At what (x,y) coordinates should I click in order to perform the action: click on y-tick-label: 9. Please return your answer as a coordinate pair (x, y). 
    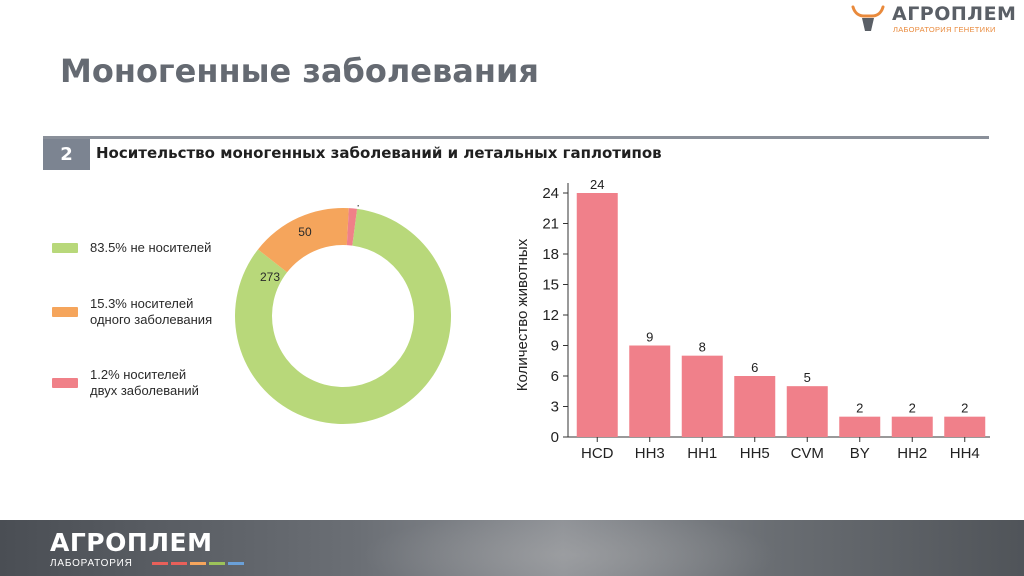
    Looking at the image, I should click on (555, 346).